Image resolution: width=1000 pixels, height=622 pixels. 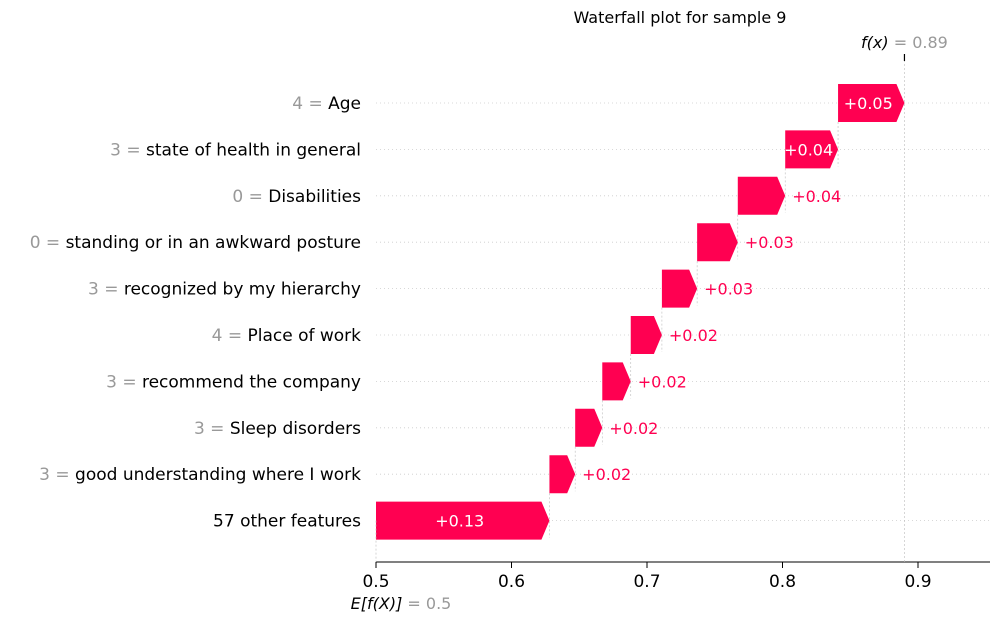 I want to click on feature-label: 0 = standing or in an awkward posture, so click(x=195, y=243).